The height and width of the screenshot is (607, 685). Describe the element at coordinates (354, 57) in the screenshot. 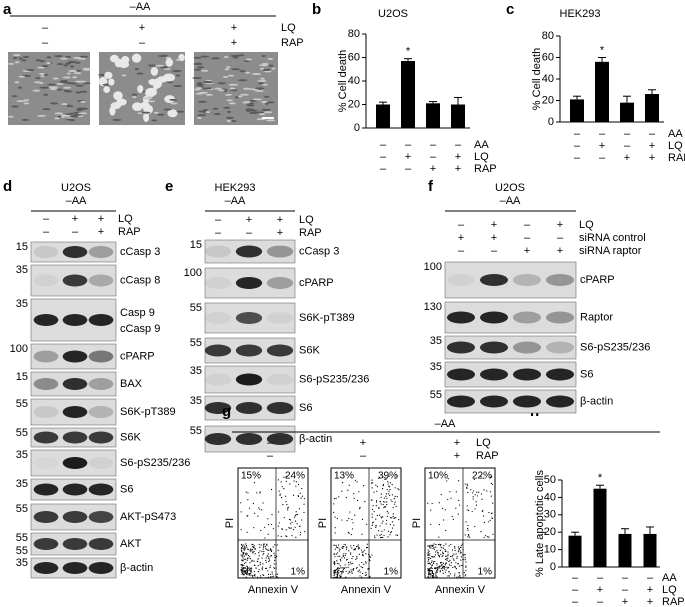

I see `y-tick-label: 60` at that location.